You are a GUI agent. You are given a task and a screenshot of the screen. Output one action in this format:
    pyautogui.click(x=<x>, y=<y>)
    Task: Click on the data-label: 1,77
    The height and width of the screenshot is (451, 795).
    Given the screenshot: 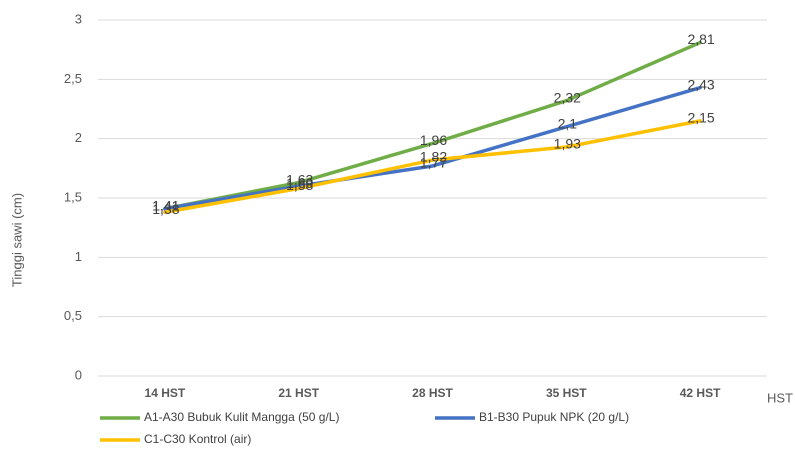 What is the action you would take?
    pyautogui.click(x=433, y=163)
    